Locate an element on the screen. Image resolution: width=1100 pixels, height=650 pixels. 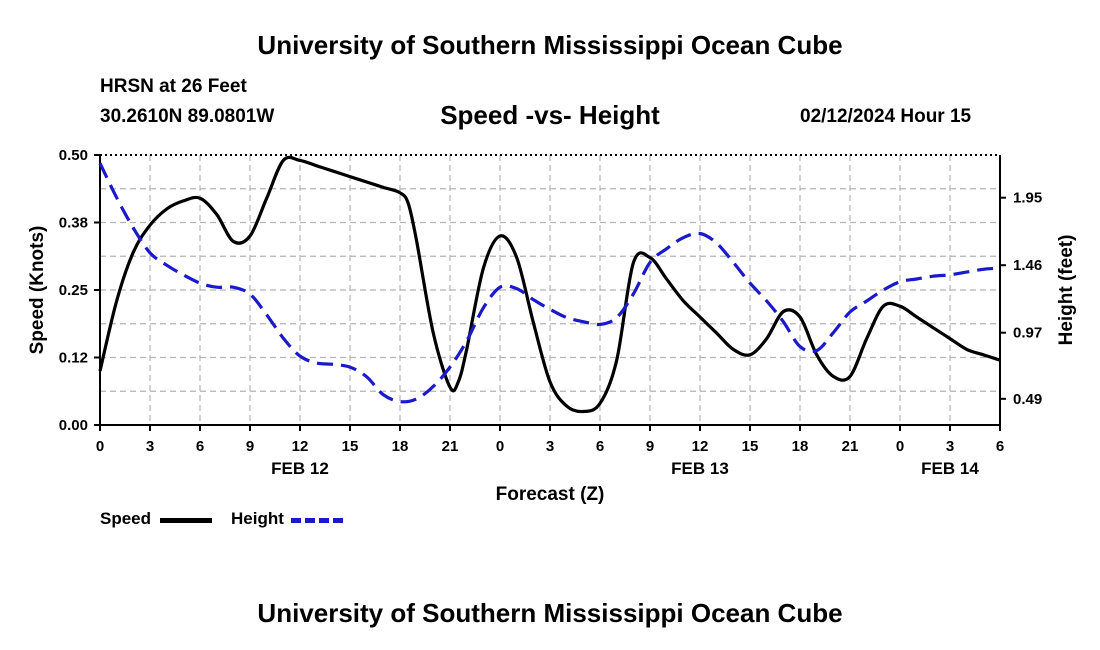
x-date-label: FEB 14 is located at coordinates (950, 468).